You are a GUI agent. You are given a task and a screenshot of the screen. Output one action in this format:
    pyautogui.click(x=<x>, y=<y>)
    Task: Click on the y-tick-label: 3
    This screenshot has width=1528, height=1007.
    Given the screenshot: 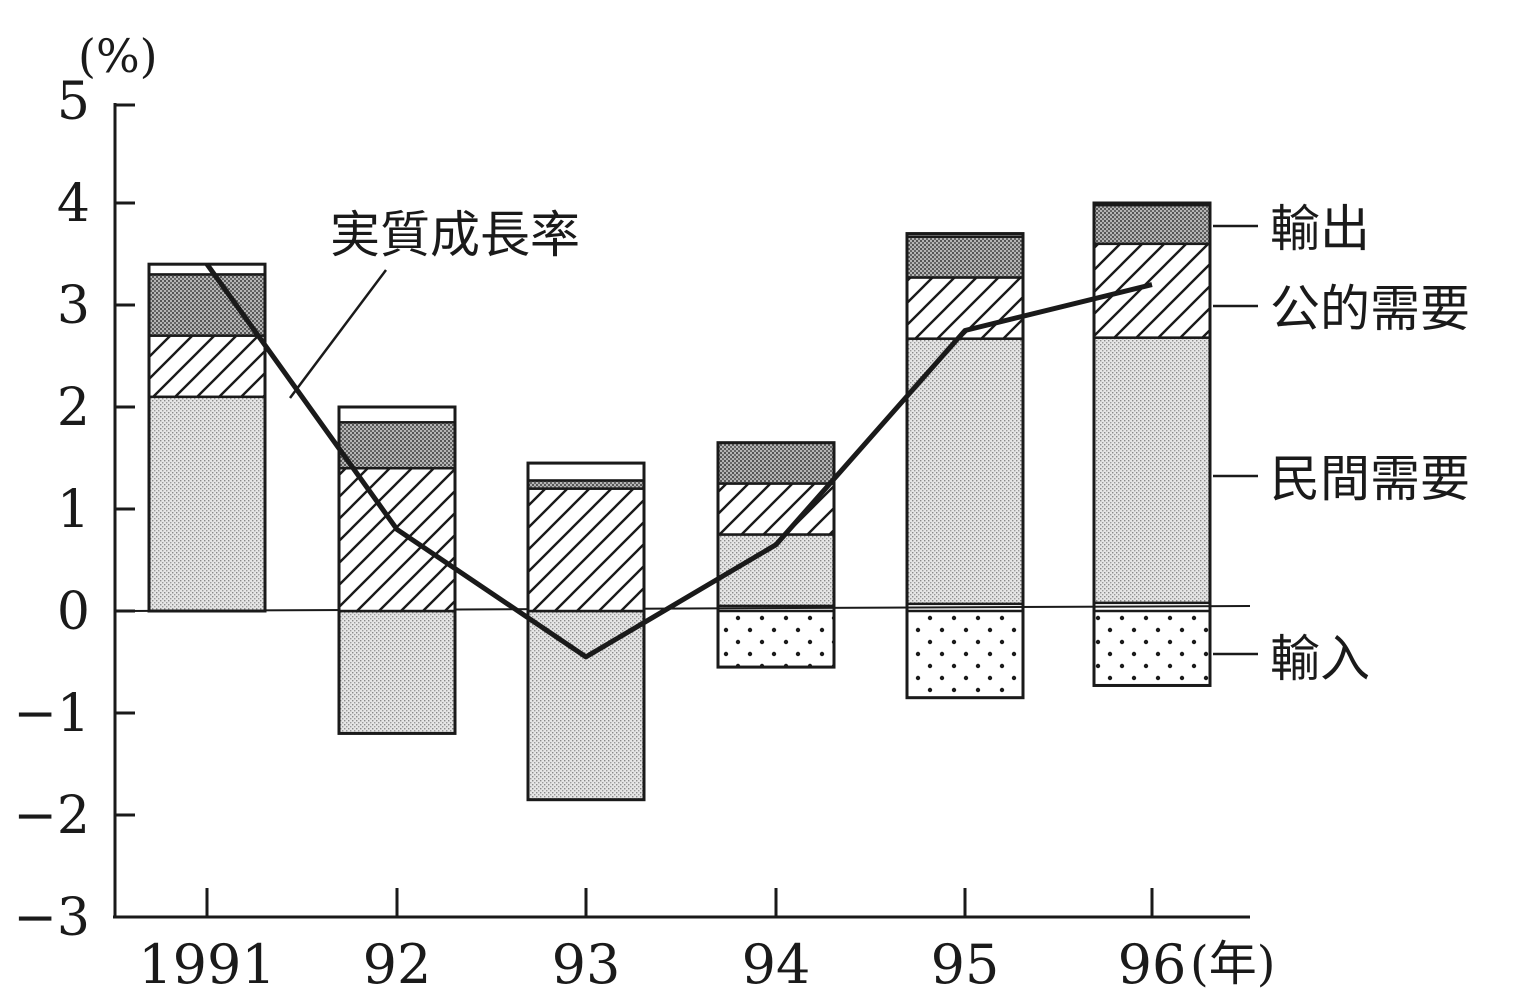 What is the action you would take?
    pyautogui.click(x=73, y=306)
    